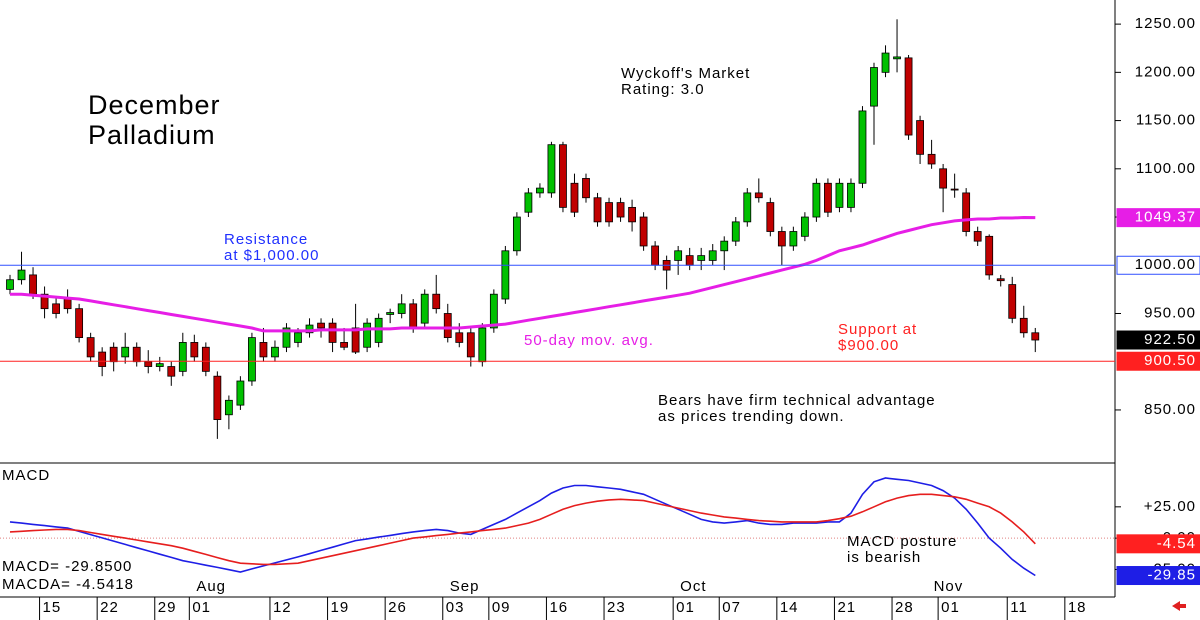 The height and width of the screenshot is (620, 1200). I want to click on x-tick-label: 23, so click(616, 607).